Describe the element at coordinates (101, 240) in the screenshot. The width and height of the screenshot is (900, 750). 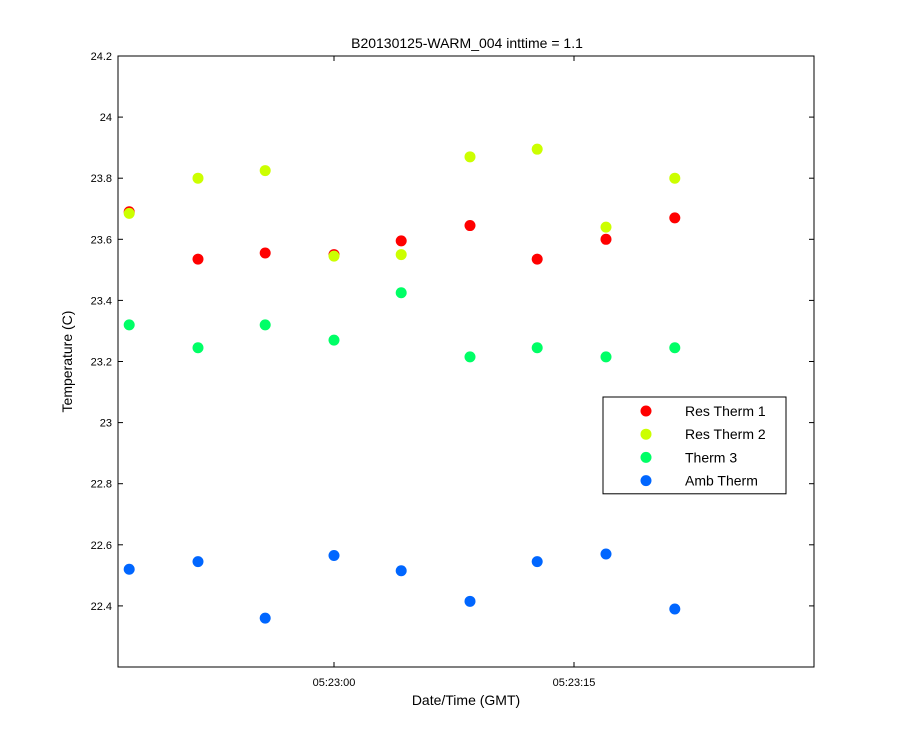
I see `y-tick-label: 23.6` at that location.